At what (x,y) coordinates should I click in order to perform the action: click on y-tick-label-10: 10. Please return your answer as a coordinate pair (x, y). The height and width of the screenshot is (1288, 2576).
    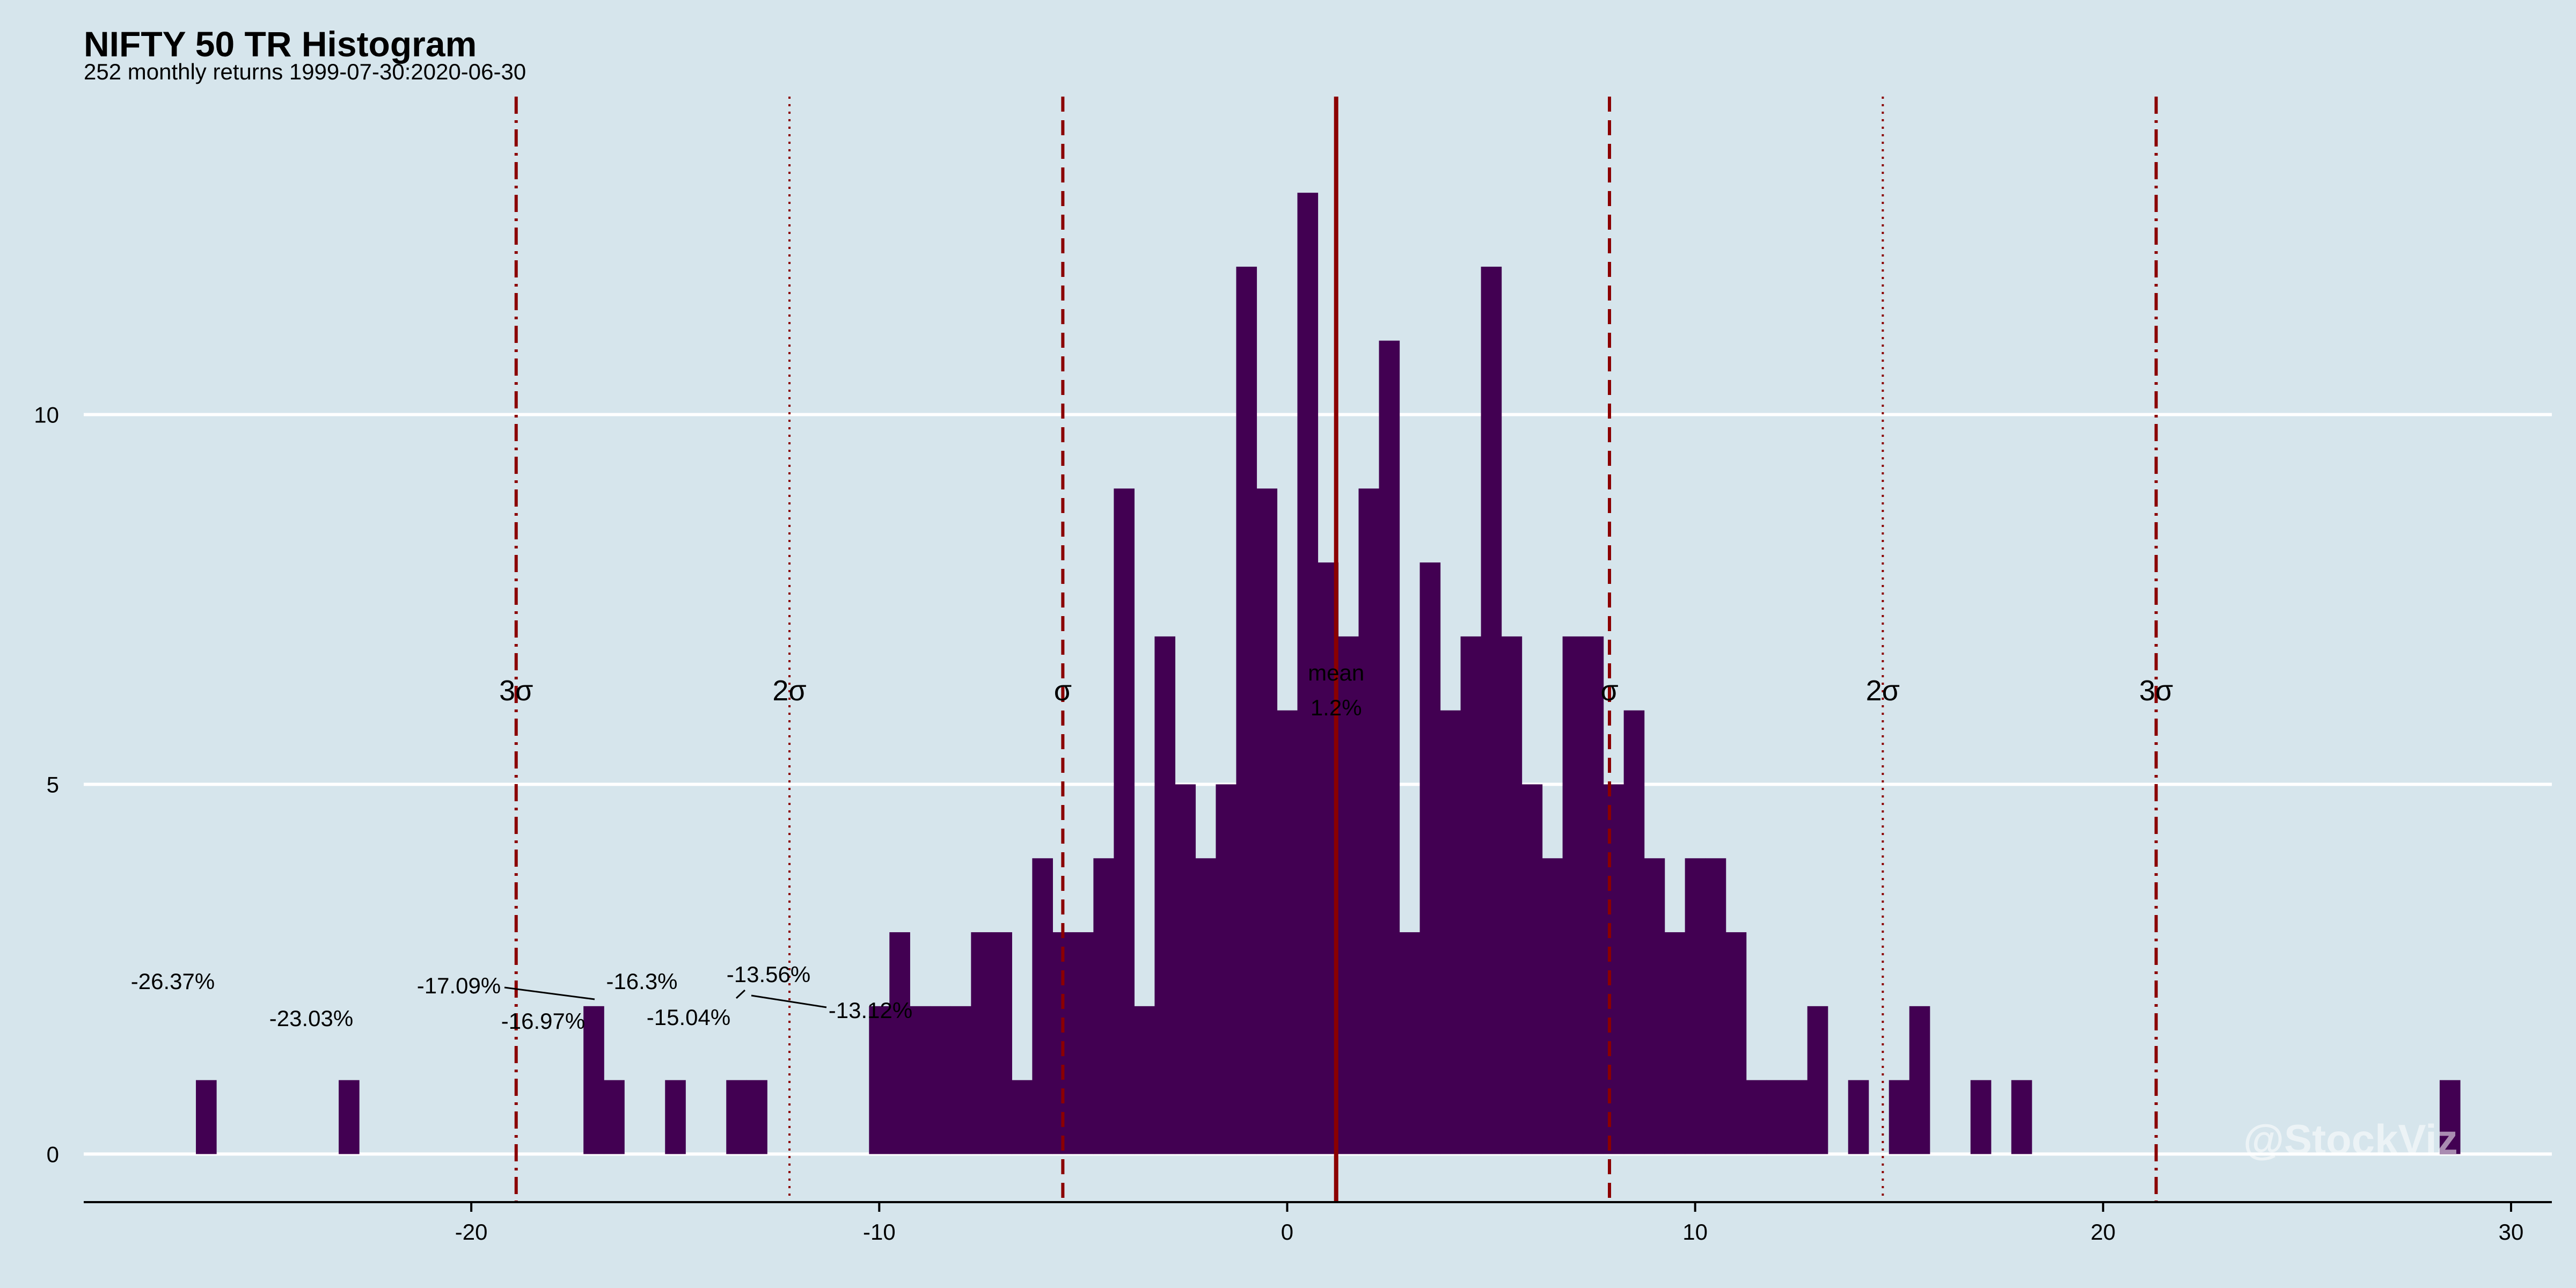
    Looking at the image, I should click on (46, 415).